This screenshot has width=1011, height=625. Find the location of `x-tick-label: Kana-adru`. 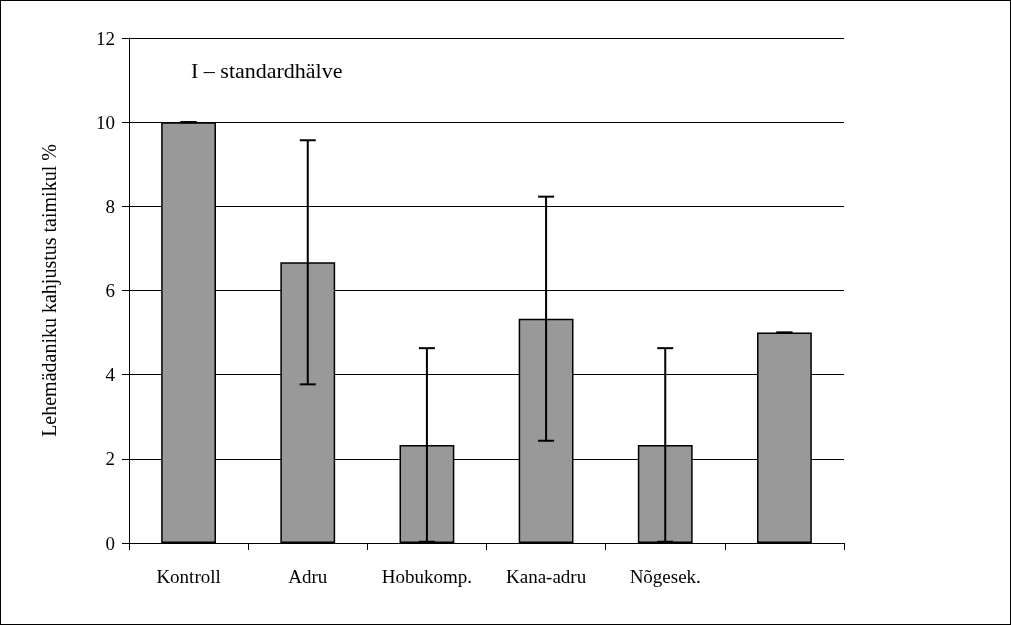

x-tick-label: Kana-adru is located at coordinates (546, 576).